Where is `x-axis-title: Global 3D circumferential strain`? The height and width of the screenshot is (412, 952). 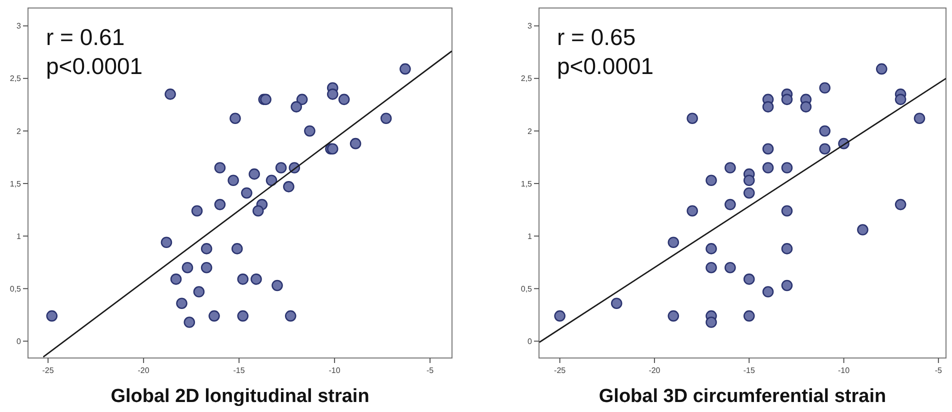 x-axis-title: Global 3D circumferential strain is located at coordinates (742, 396).